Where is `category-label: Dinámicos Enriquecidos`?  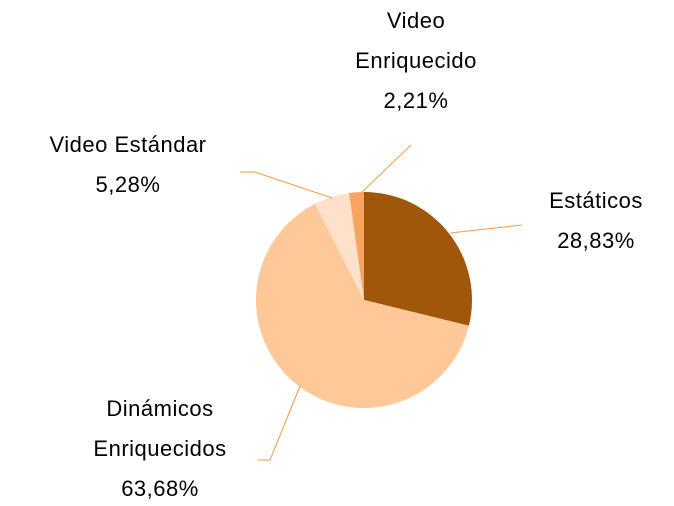 category-label: Dinámicos Enriquecidos is located at coordinates (159, 428).